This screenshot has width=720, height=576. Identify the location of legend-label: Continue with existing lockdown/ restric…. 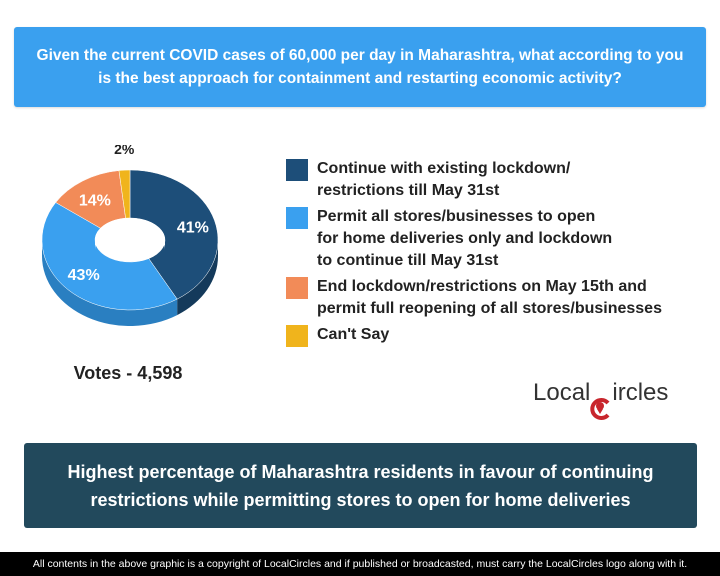
(444, 179).